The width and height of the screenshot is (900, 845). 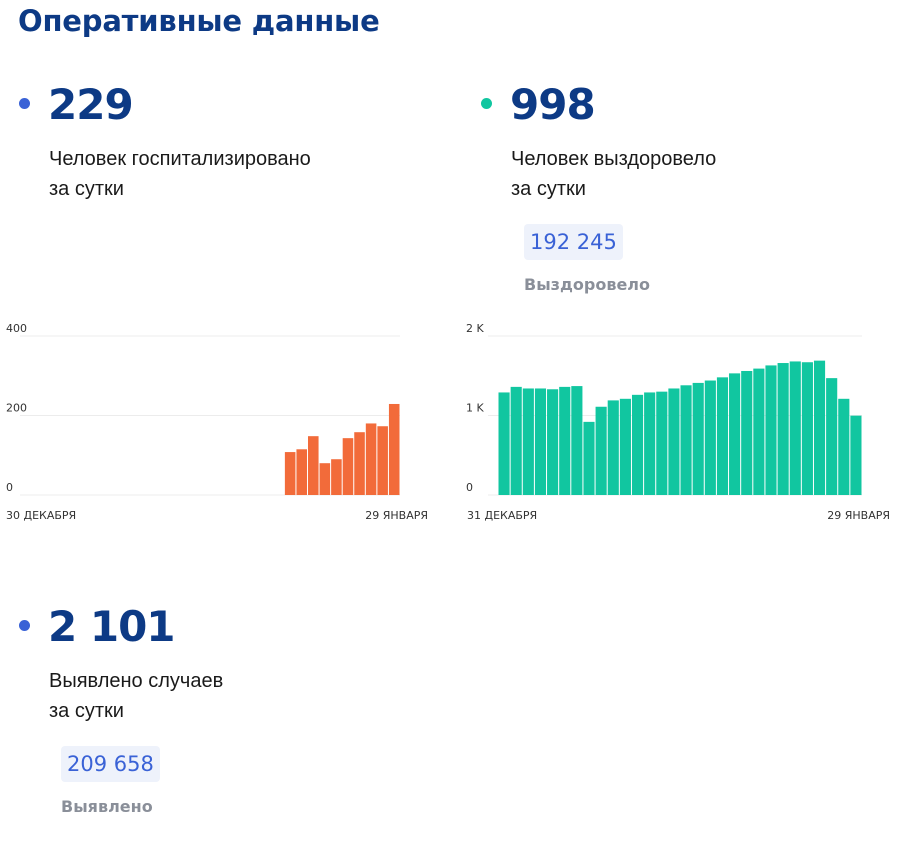 I want to click on hospitalized-ytick-label: 200, so click(x=16, y=408).